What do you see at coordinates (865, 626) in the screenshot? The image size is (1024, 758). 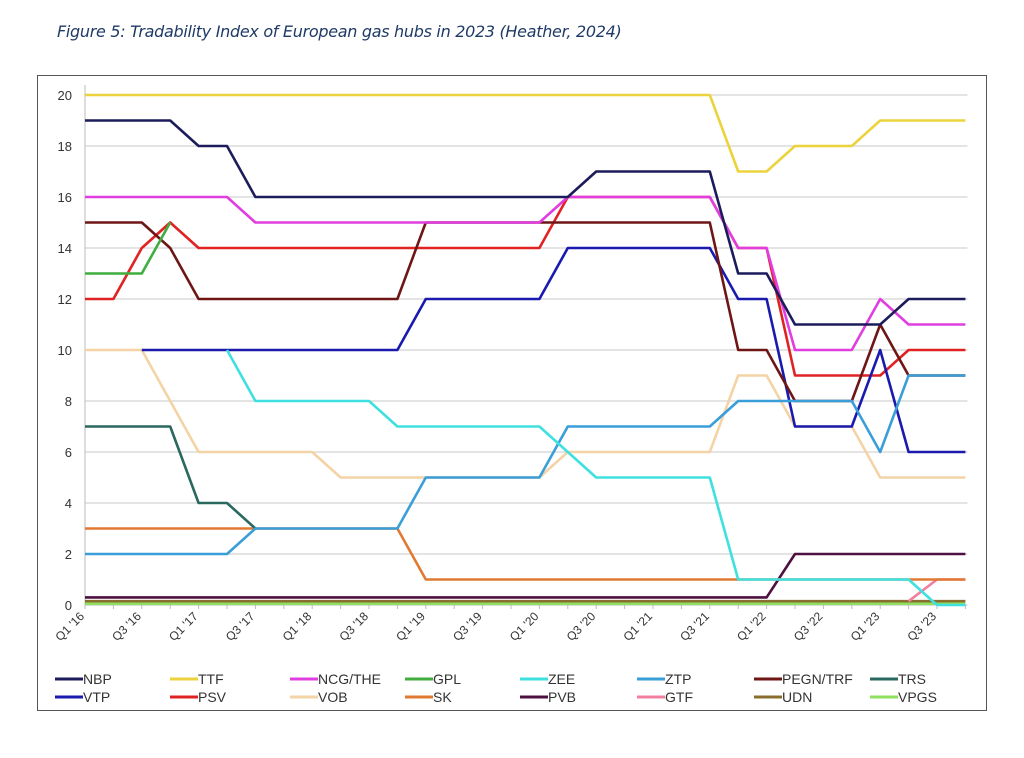 I see `x-tick-label: Q1 '23` at bounding box center [865, 626].